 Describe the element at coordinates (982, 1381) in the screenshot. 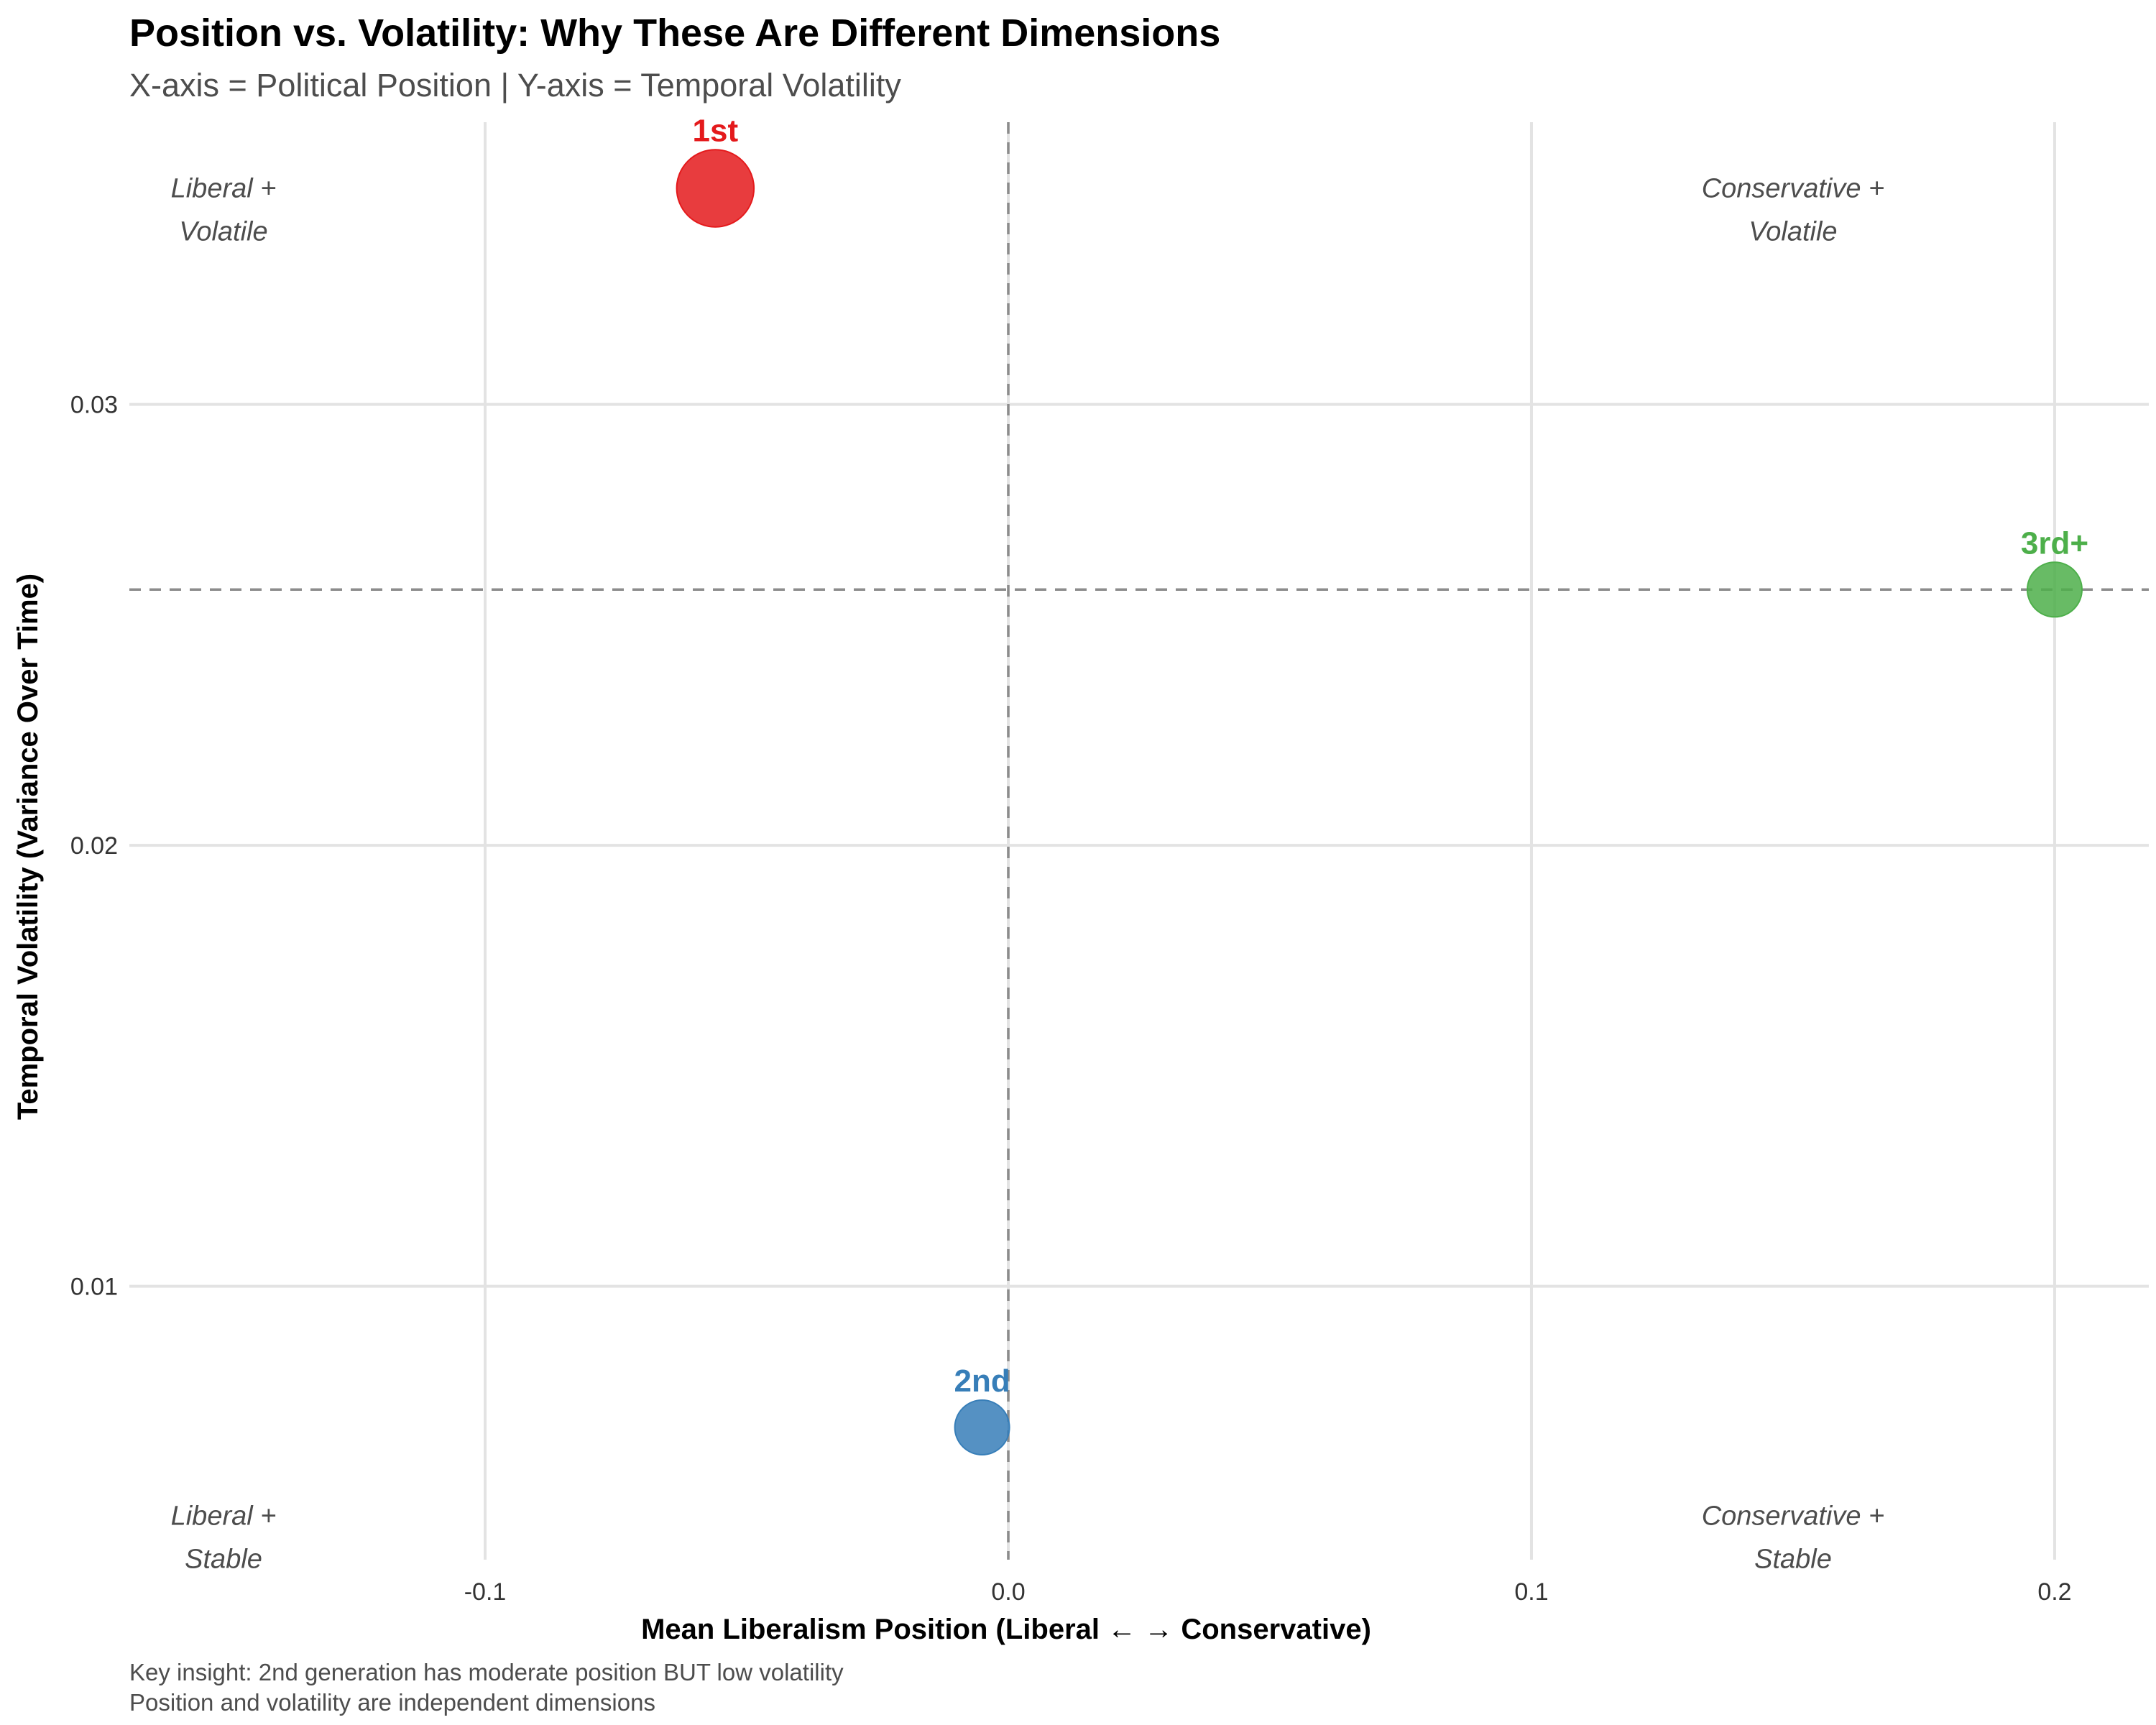

I see `point-label: 2nd` at that location.